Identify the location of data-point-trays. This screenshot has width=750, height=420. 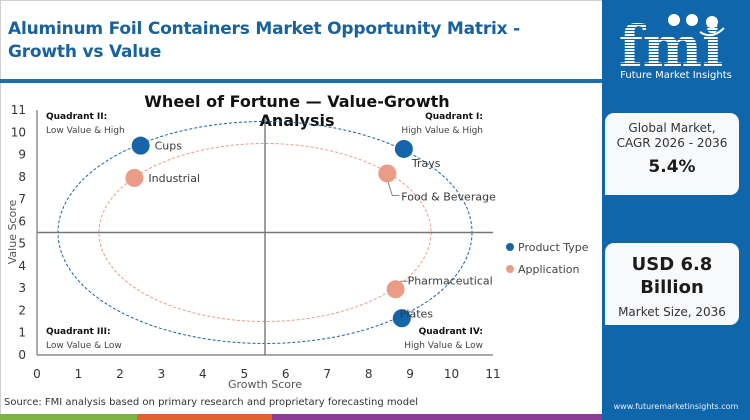
(403, 148).